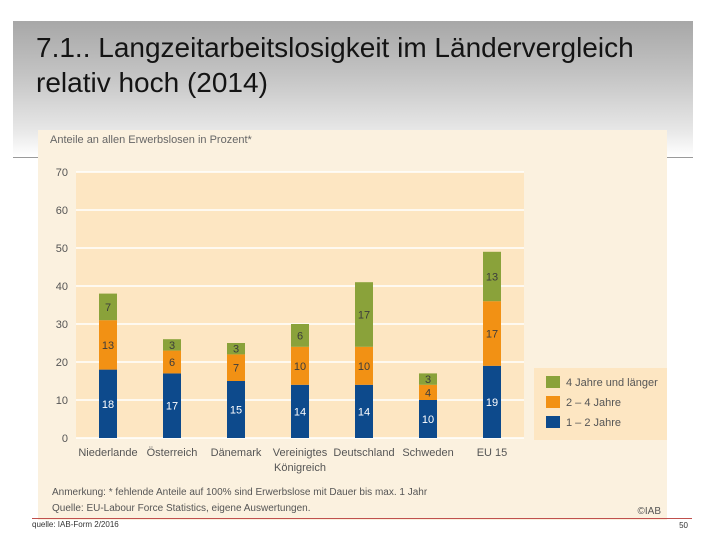 Image resolution: width=720 pixels, height=540 pixels. Describe the element at coordinates (236, 453) in the screenshot. I see `x-tick-label: Dänemark` at that location.